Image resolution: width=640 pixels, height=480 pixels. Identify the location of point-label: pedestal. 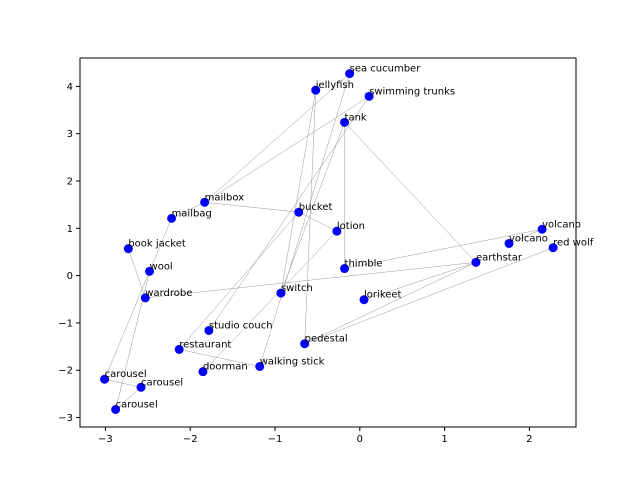
(326, 339).